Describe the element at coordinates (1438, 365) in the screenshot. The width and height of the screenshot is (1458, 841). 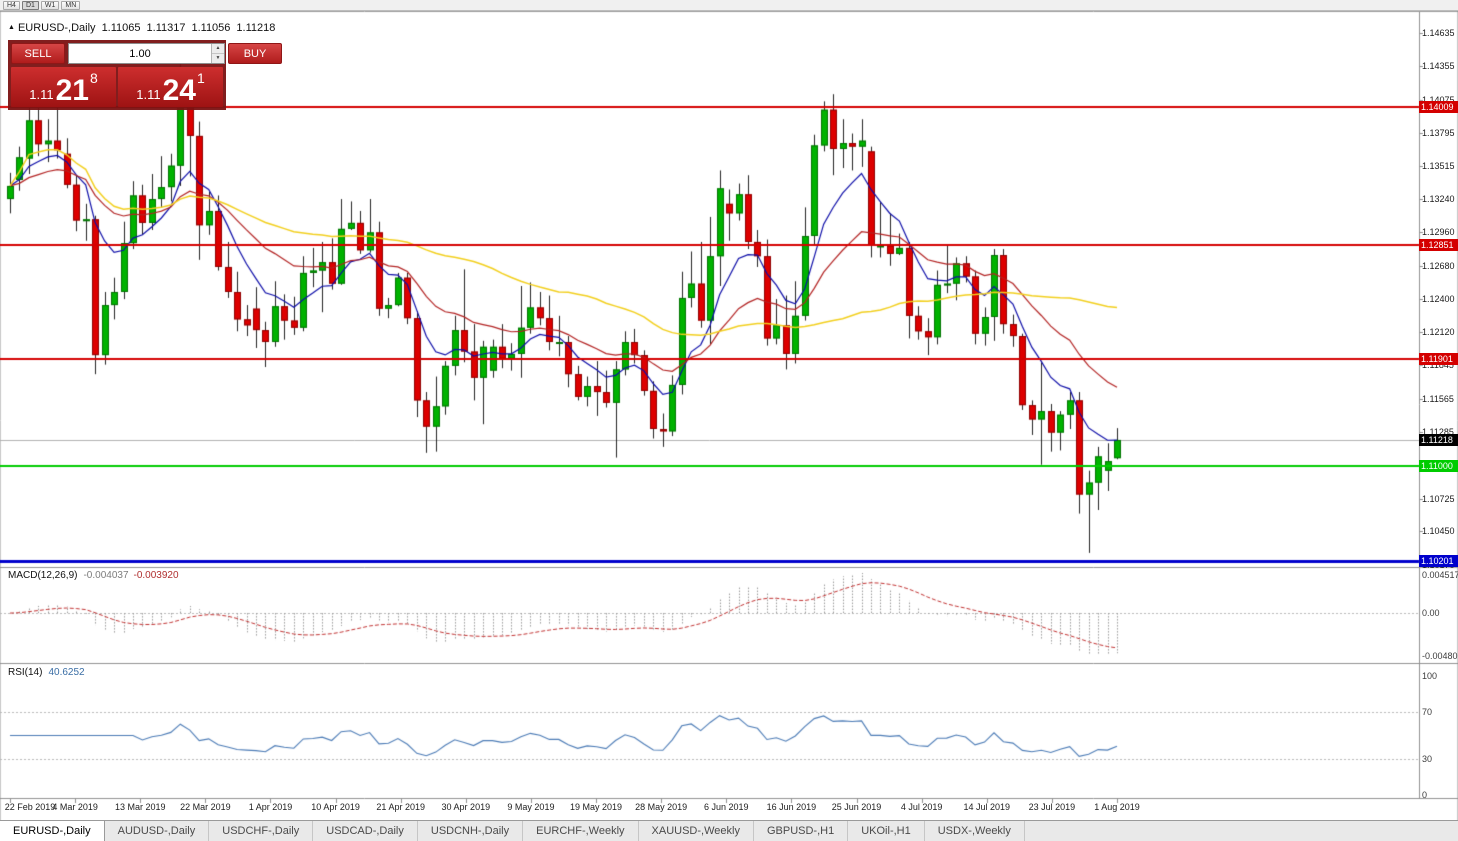
I see `price-axis-label: 1.11845` at that location.